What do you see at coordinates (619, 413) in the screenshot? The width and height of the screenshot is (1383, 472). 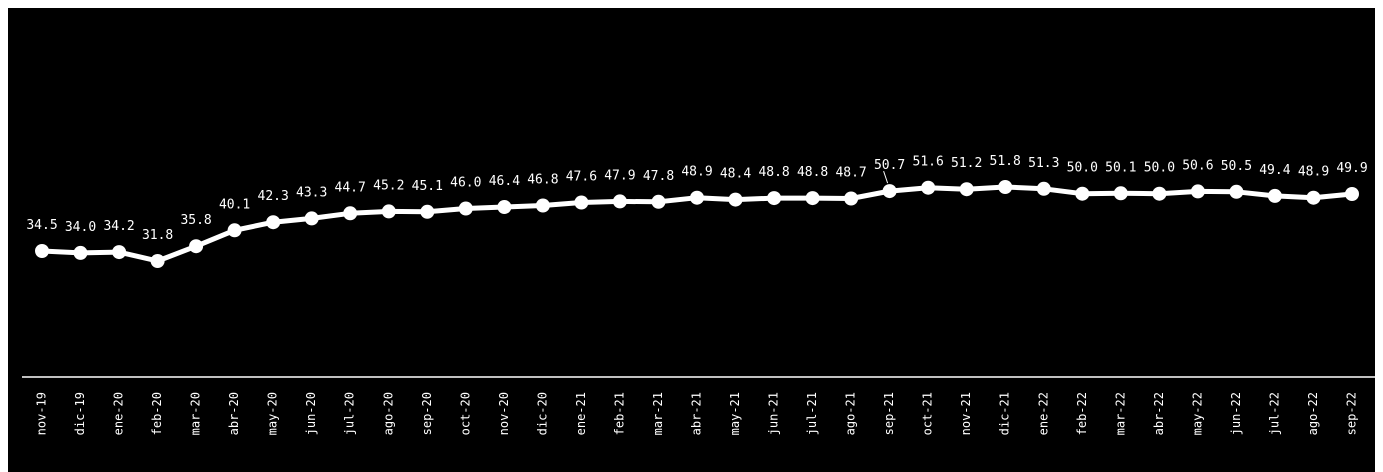 I see `x-tick-label: feb-21` at bounding box center [619, 413].